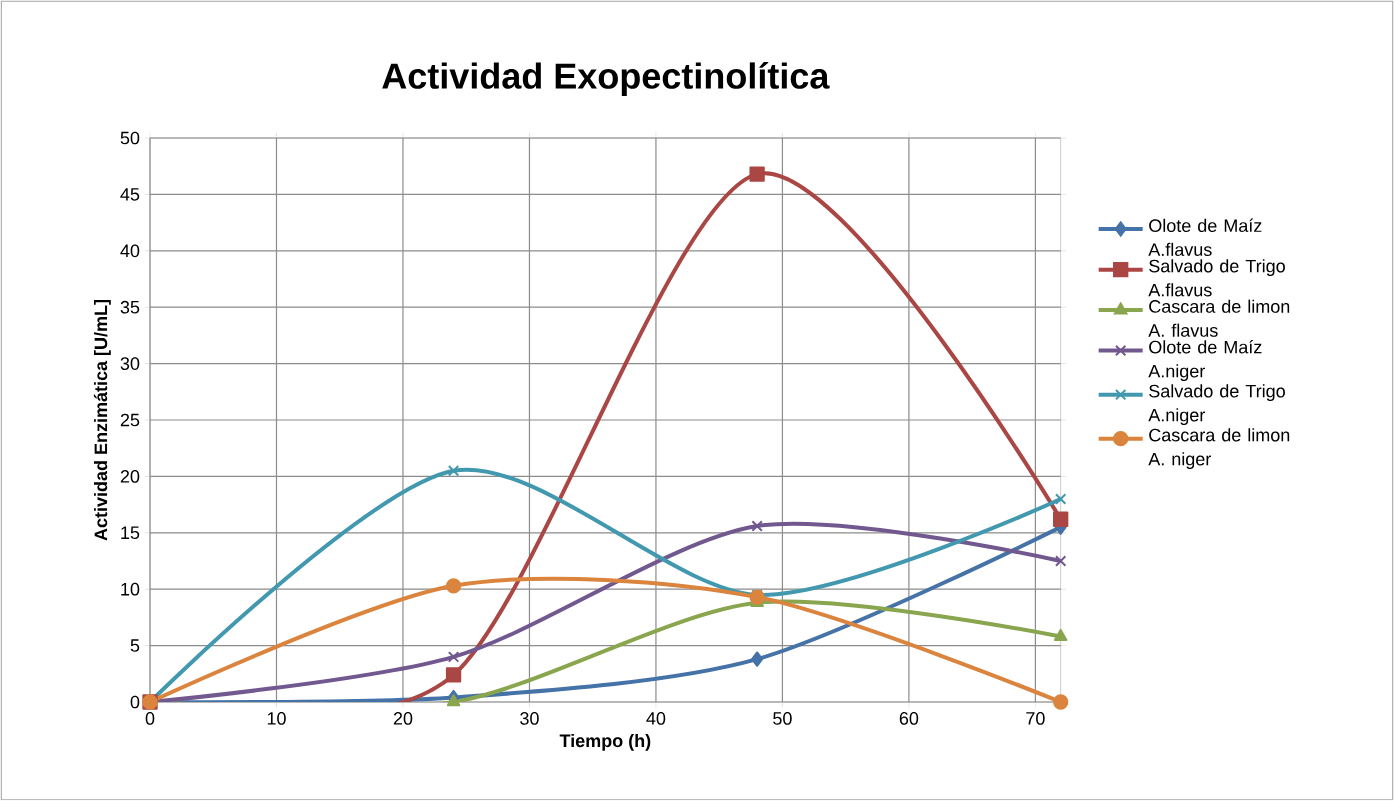 This screenshot has height=801, width=1394. I want to click on legend-label: Cascara de limon A. flavus, so click(1219, 318).